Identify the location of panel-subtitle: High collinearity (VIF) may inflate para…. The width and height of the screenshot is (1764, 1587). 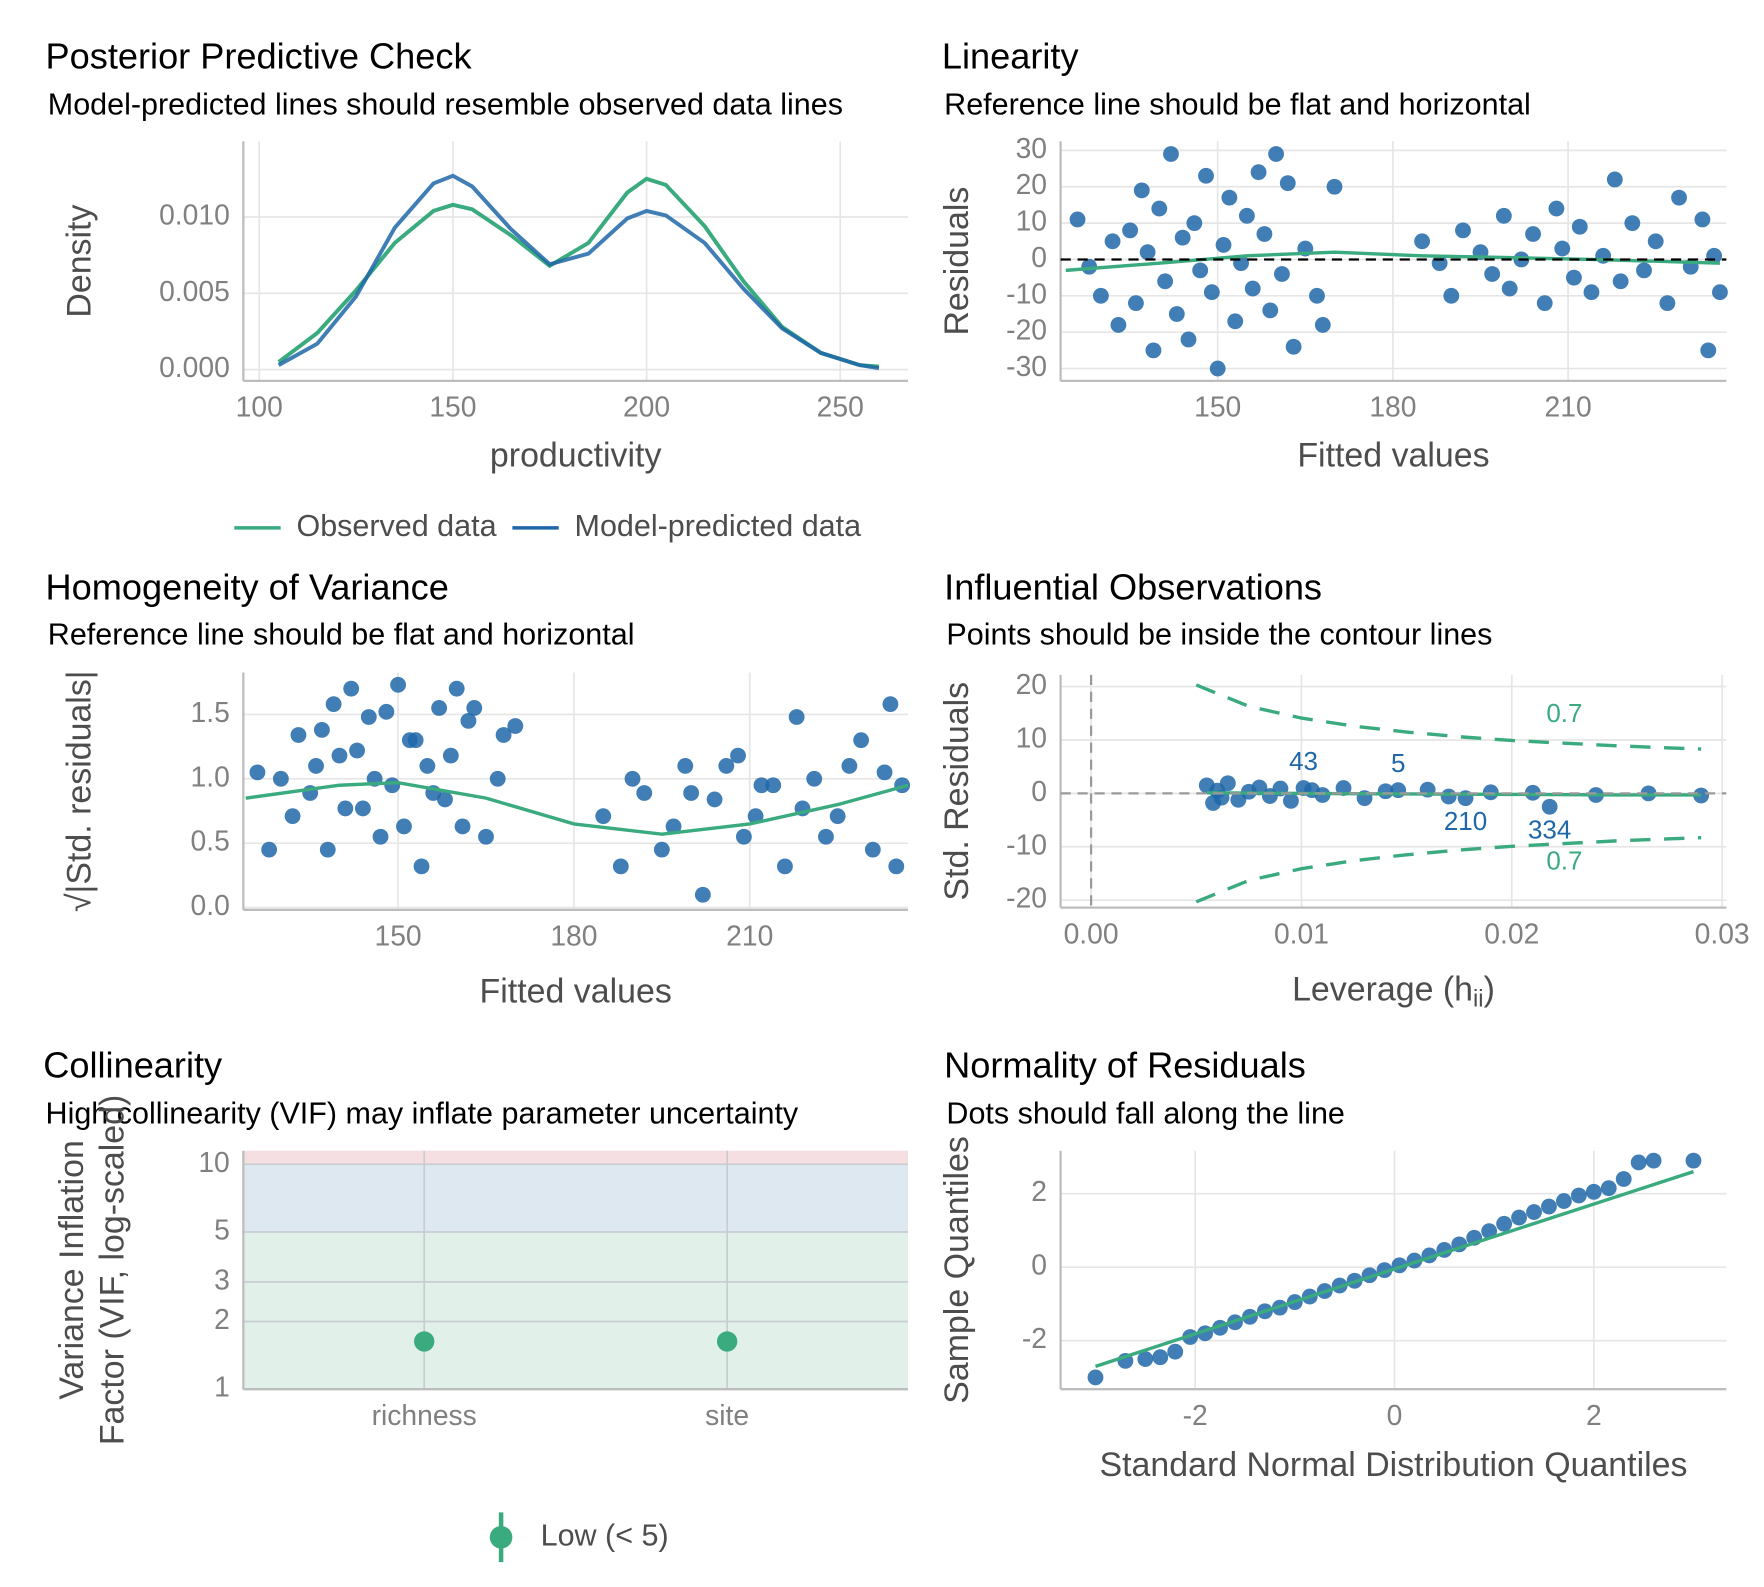
(422, 1114).